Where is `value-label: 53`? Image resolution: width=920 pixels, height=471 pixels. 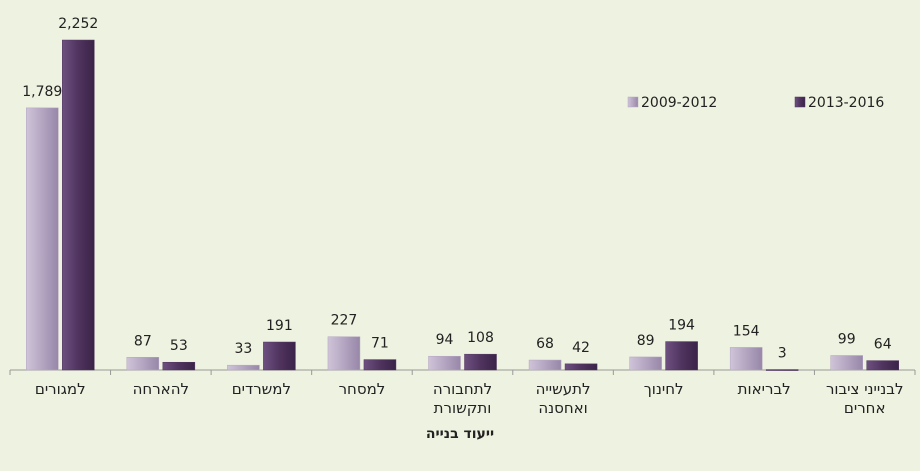 value-label: 53 is located at coordinates (179, 346).